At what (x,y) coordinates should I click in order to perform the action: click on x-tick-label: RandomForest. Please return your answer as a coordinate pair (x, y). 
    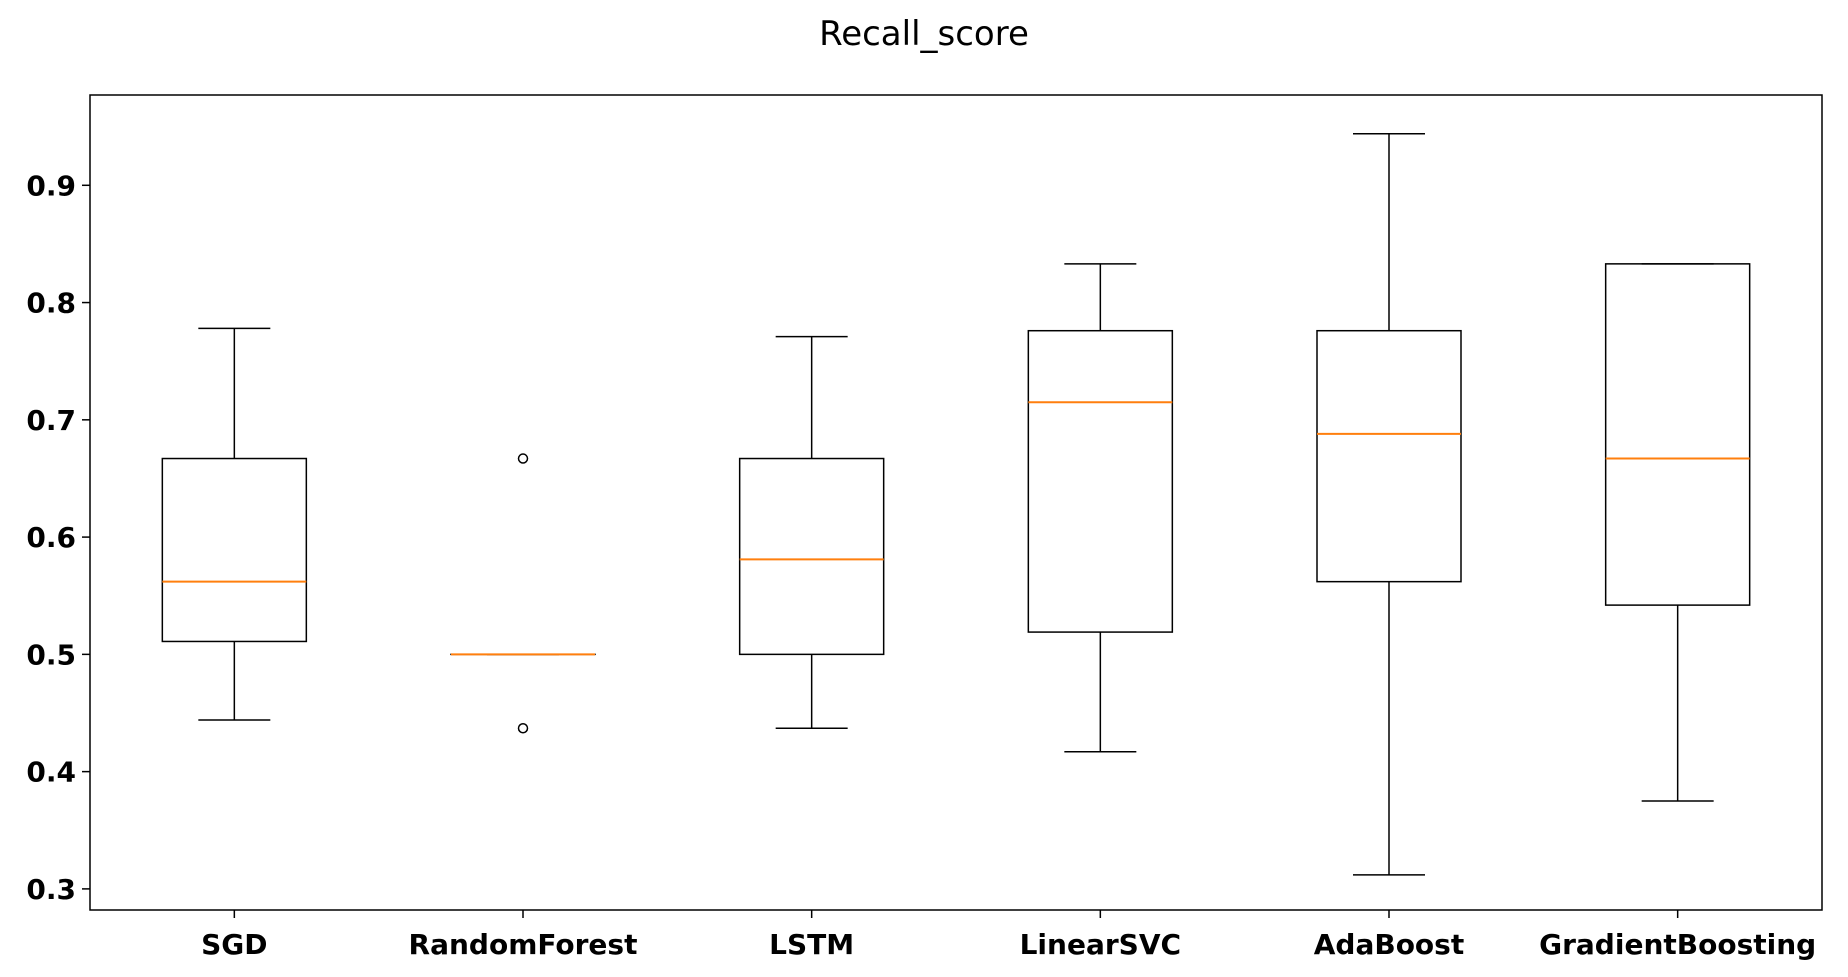
    Looking at the image, I should click on (523, 944).